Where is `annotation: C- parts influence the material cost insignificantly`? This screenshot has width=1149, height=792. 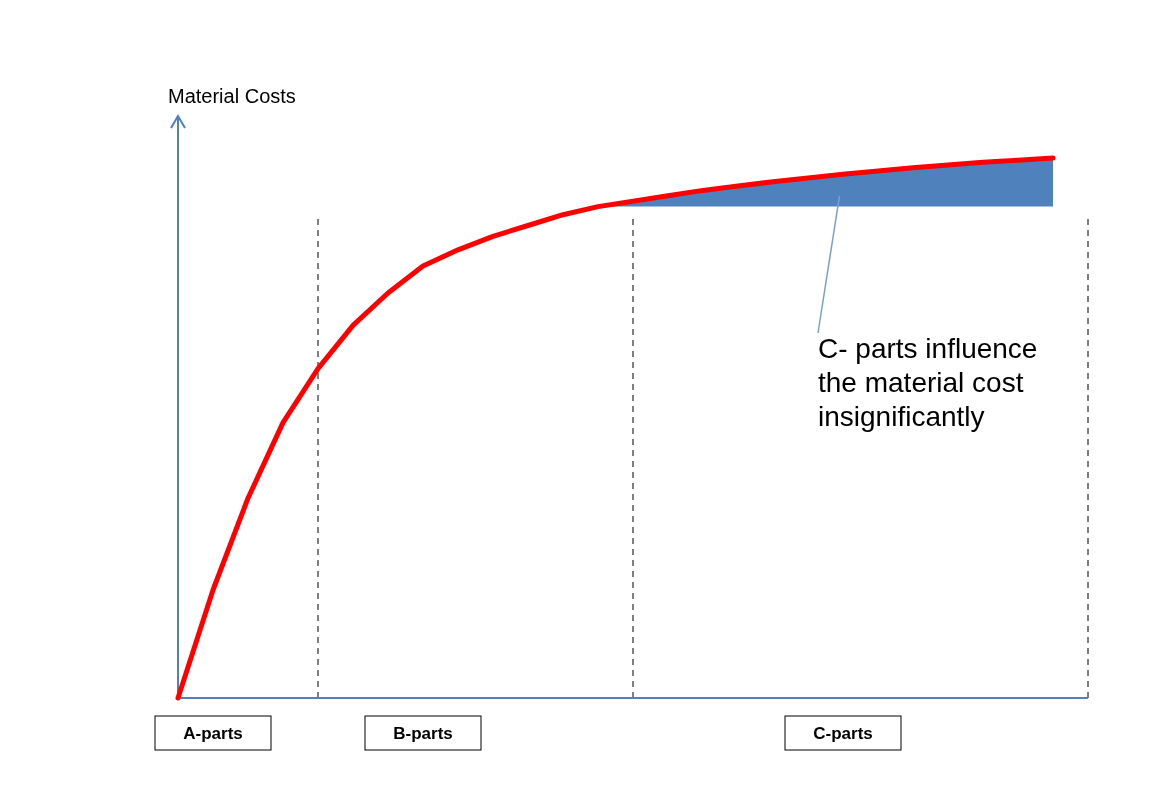 annotation: C- parts influence the material cost insignificantly is located at coordinates (928, 382).